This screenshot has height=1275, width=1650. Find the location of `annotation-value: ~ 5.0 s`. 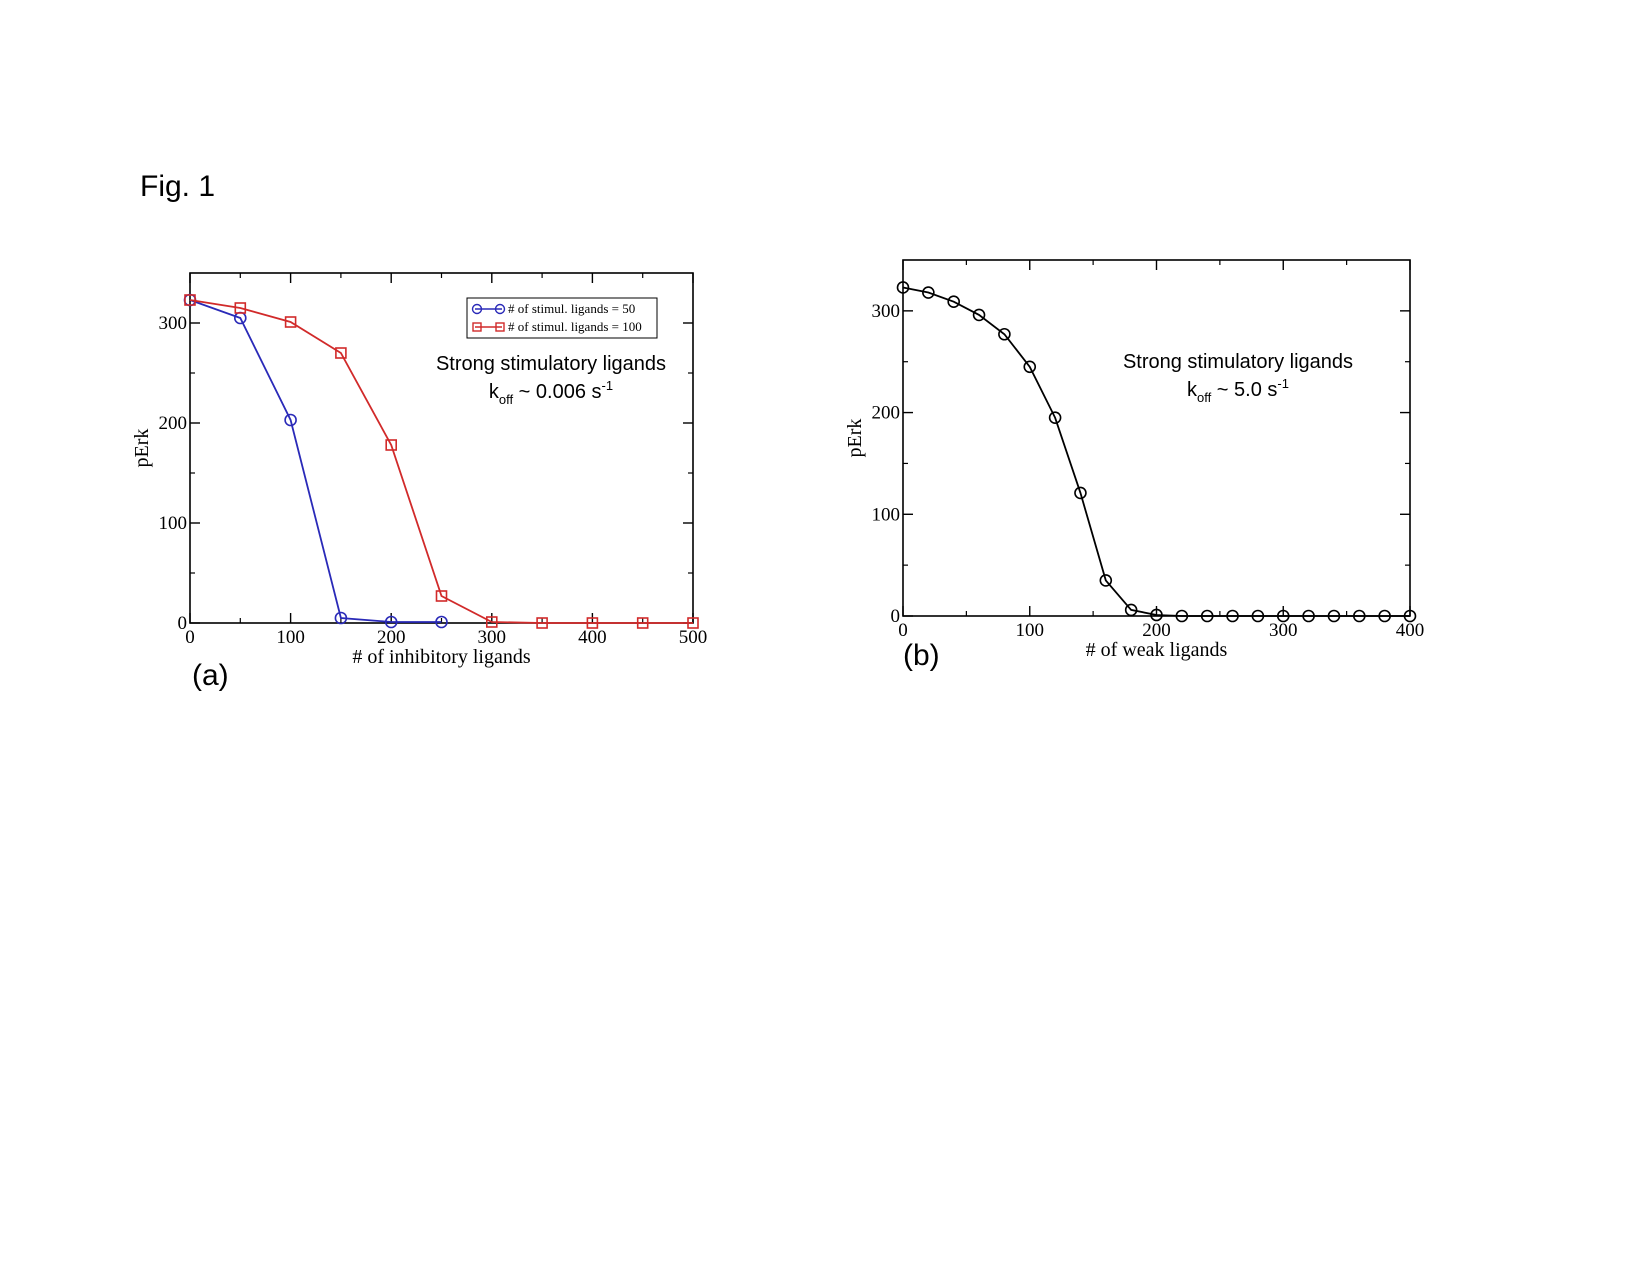

annotation-value: ~ 5.0 s is located at coordinates (1244, 390).